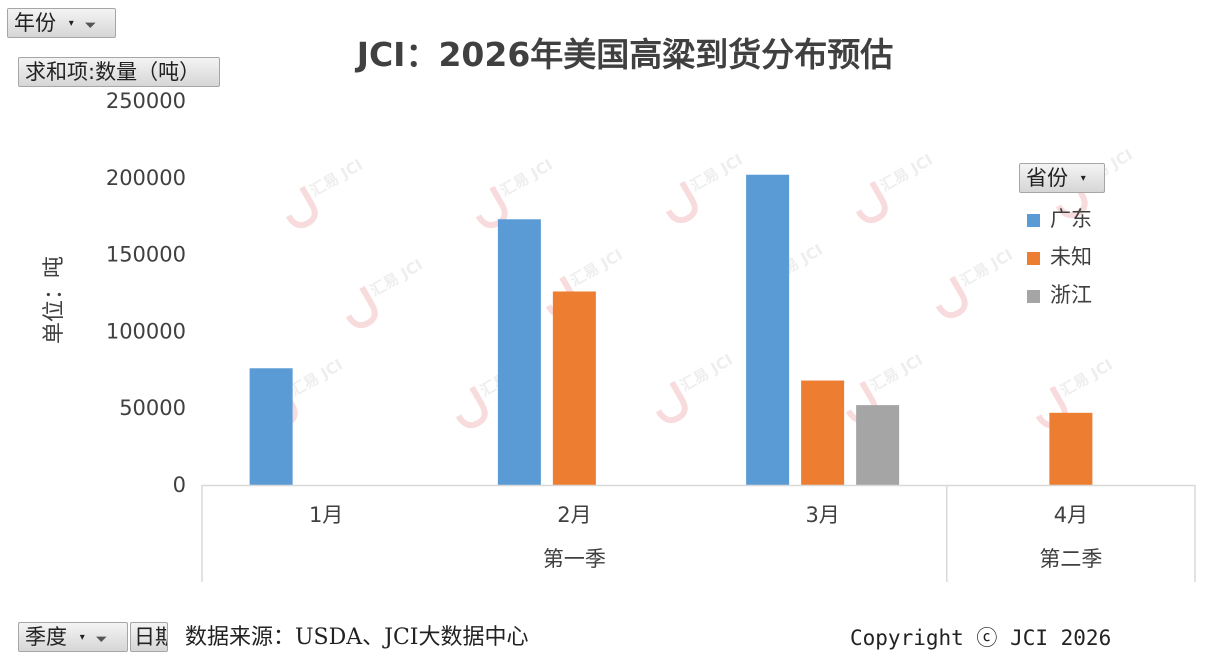 The image size is (1206, 664). Describe the element at coordinates (357, 637) in the screenshot. I see `source-note: 数据来源：USDA、JCI大数据中心` at that location.